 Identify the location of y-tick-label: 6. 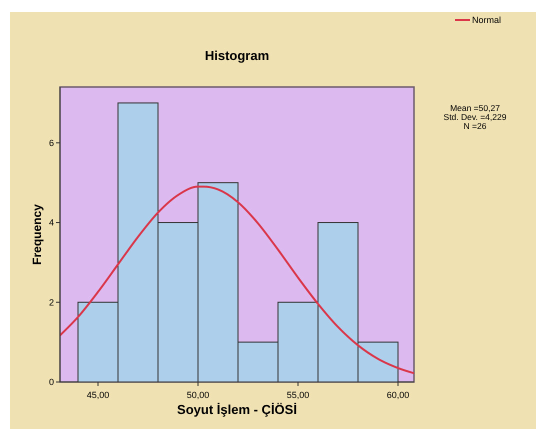
(51, 143).